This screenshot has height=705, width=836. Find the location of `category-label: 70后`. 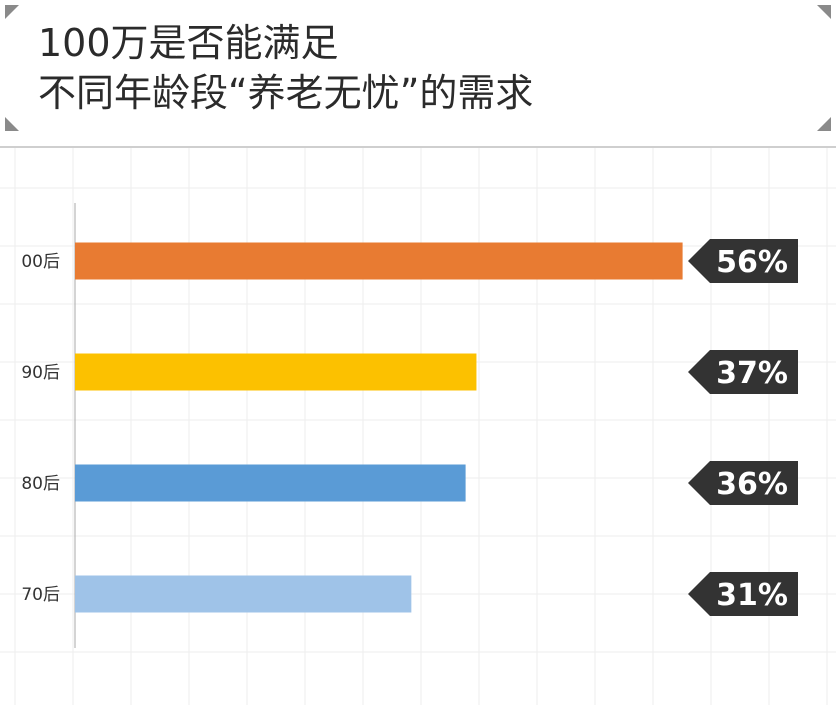

category-label: 70后 is located at coordinates (40, 595).